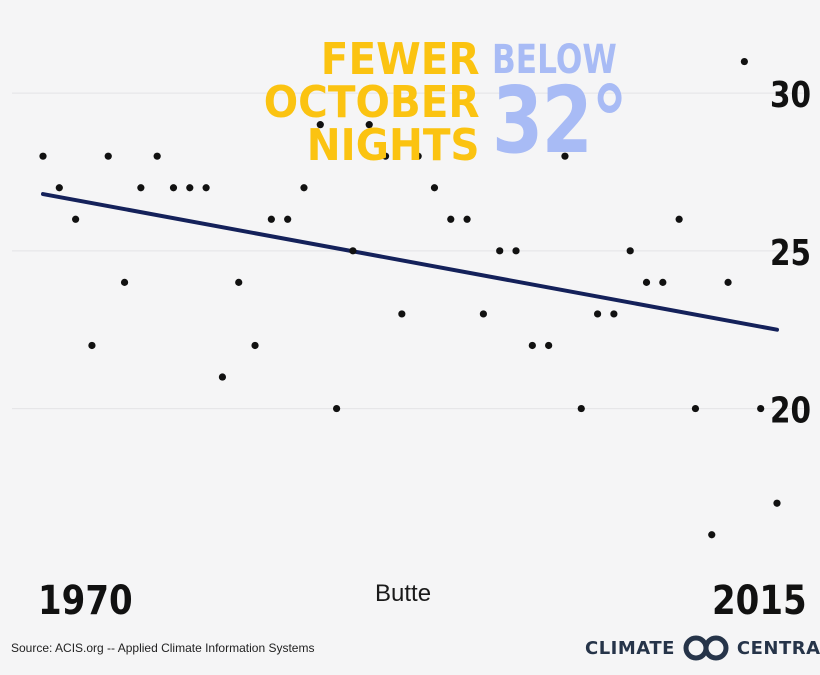  I want to click on logo-rings-icon, so click(706, 648).